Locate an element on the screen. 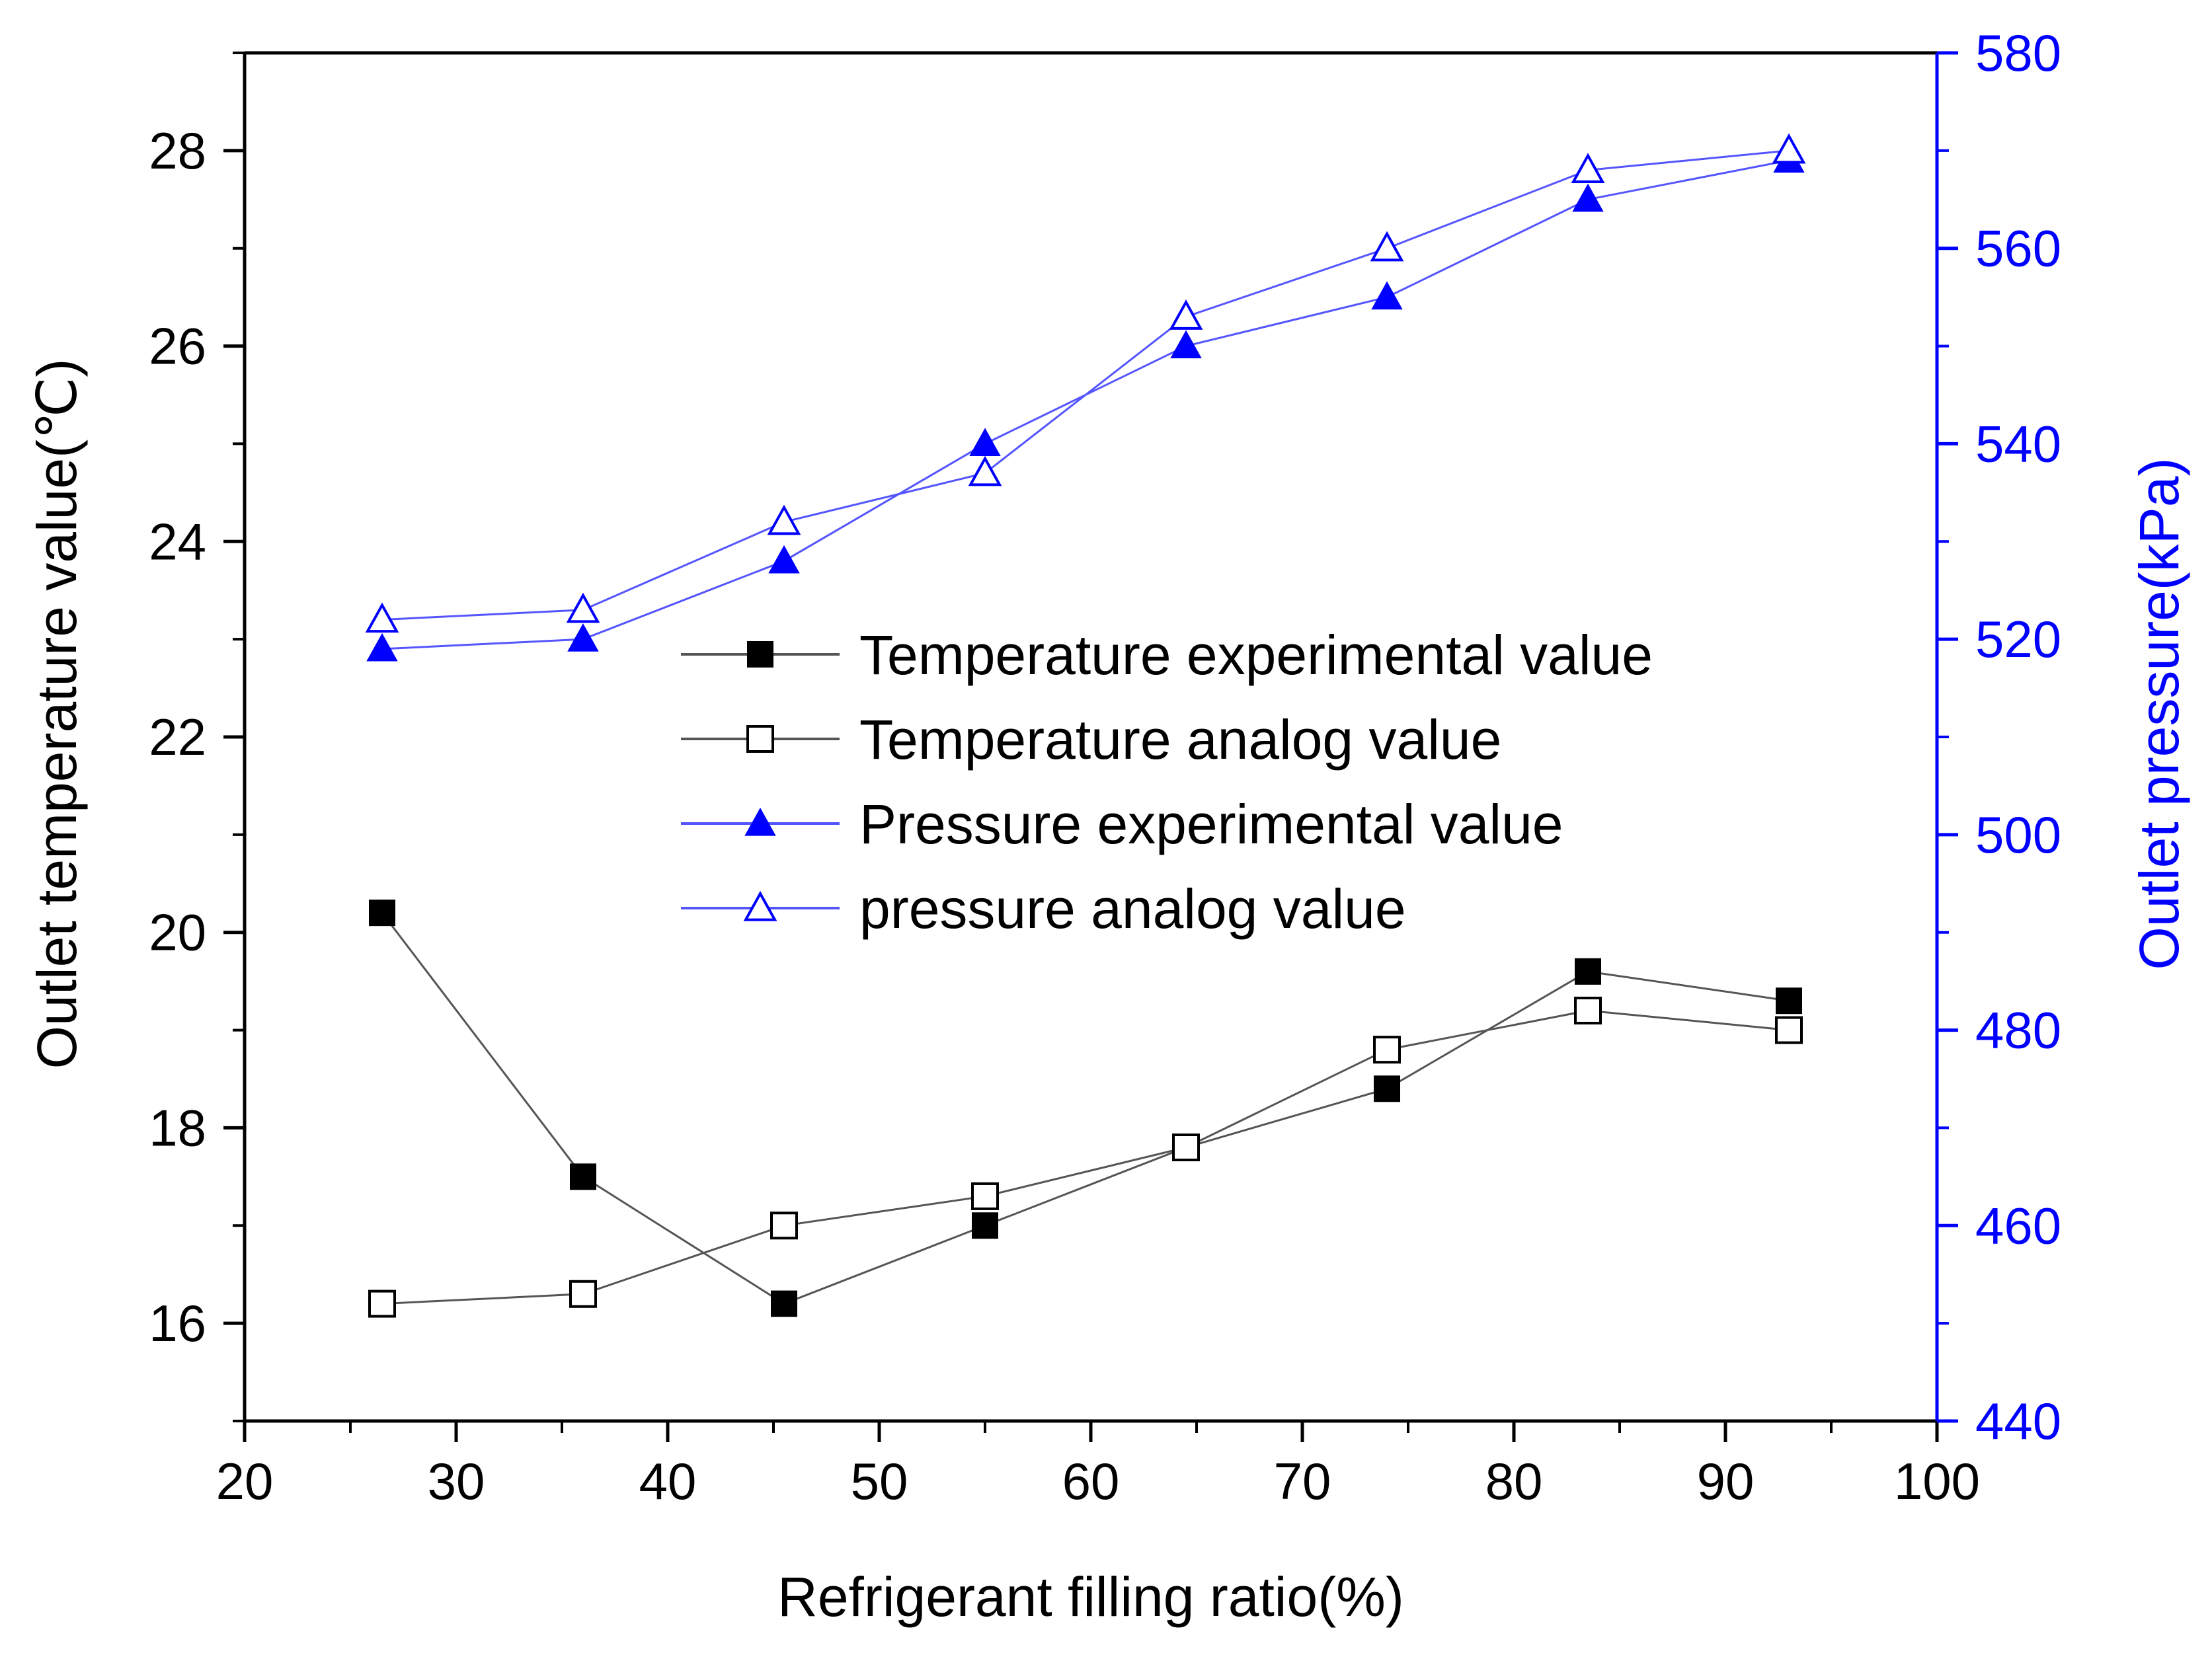 Image resolution: width=2212 pixels, height=1653 pixels. legend-item: pressure analog value is located at coordinates (1043, 909).